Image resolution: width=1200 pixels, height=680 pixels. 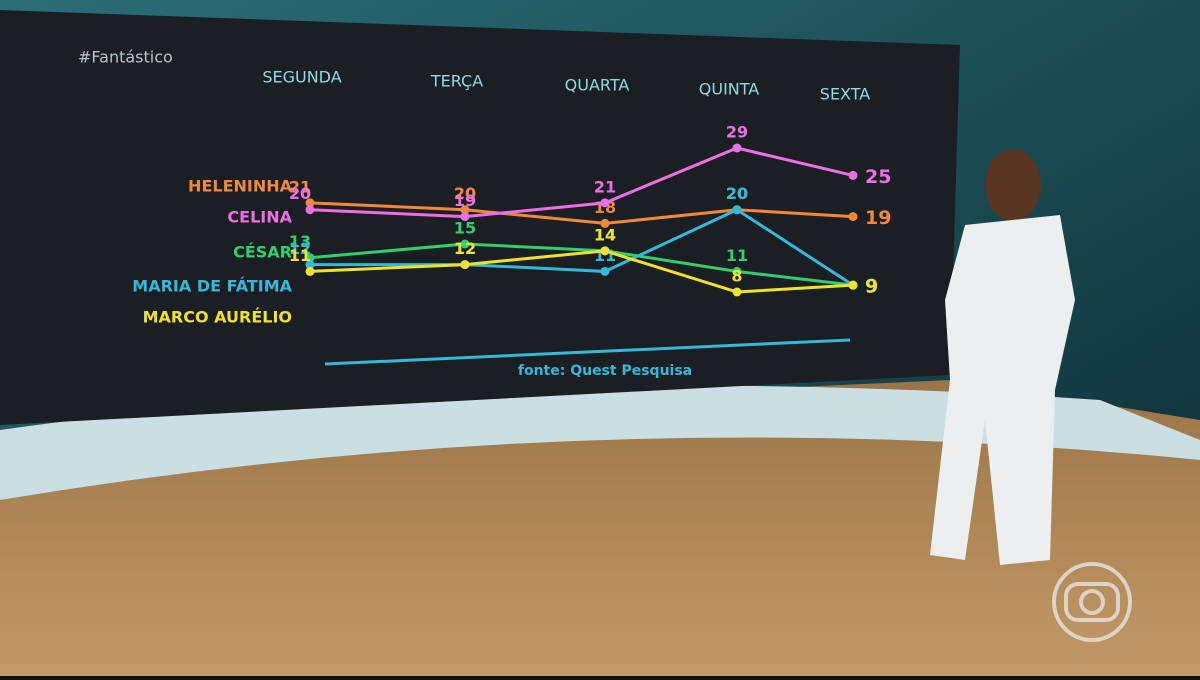 What do you see at coordinates (259, 217) in the screenshot?
I see `legend-label: CELINA` at bounding box center [259, 217].